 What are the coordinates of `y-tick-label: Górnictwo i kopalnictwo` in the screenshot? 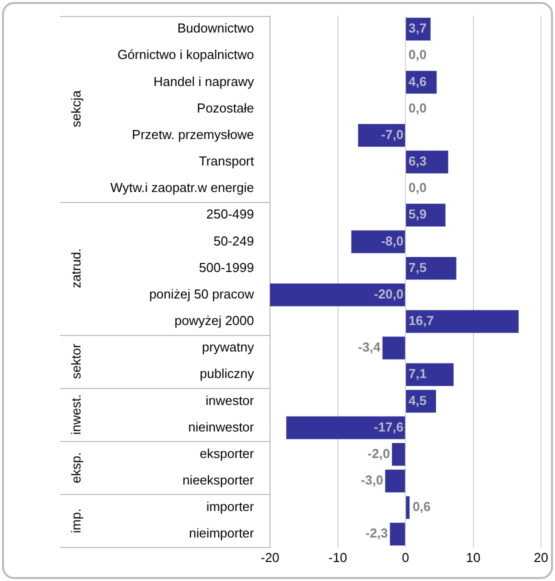 It's located at (185, 54).